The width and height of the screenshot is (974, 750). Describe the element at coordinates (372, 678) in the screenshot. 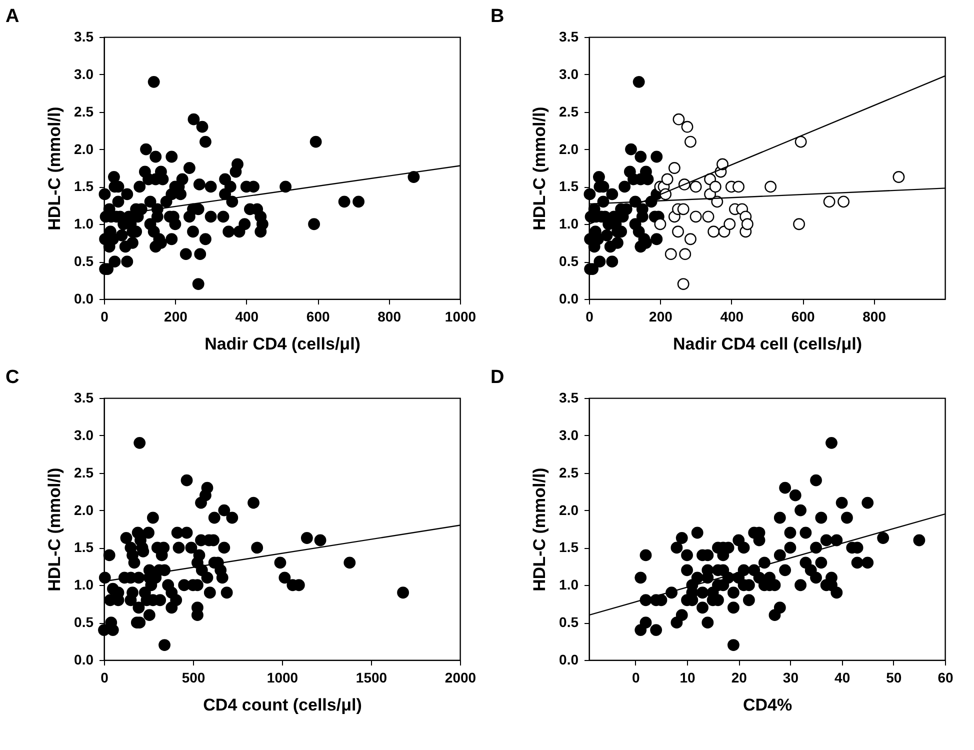

I see `x-tick-label: 1500` at that location.